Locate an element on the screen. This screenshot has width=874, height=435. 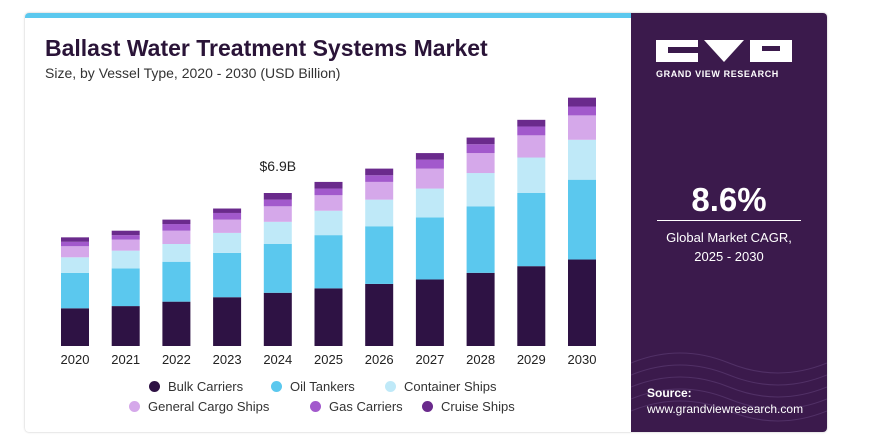
legend-label: Gas Carriers is located at coordinates (366, 406).